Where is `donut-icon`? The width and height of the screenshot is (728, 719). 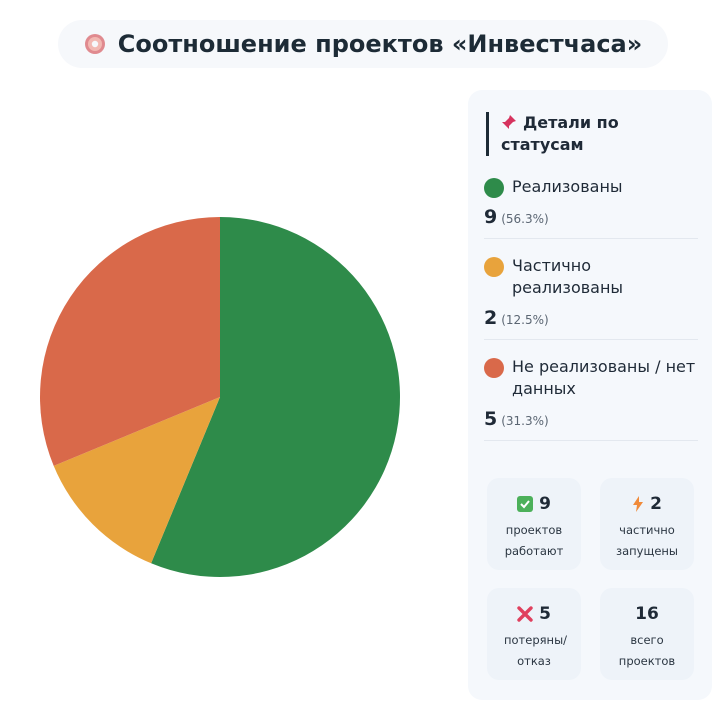 donut-icon is located at coordinates (94, 44).